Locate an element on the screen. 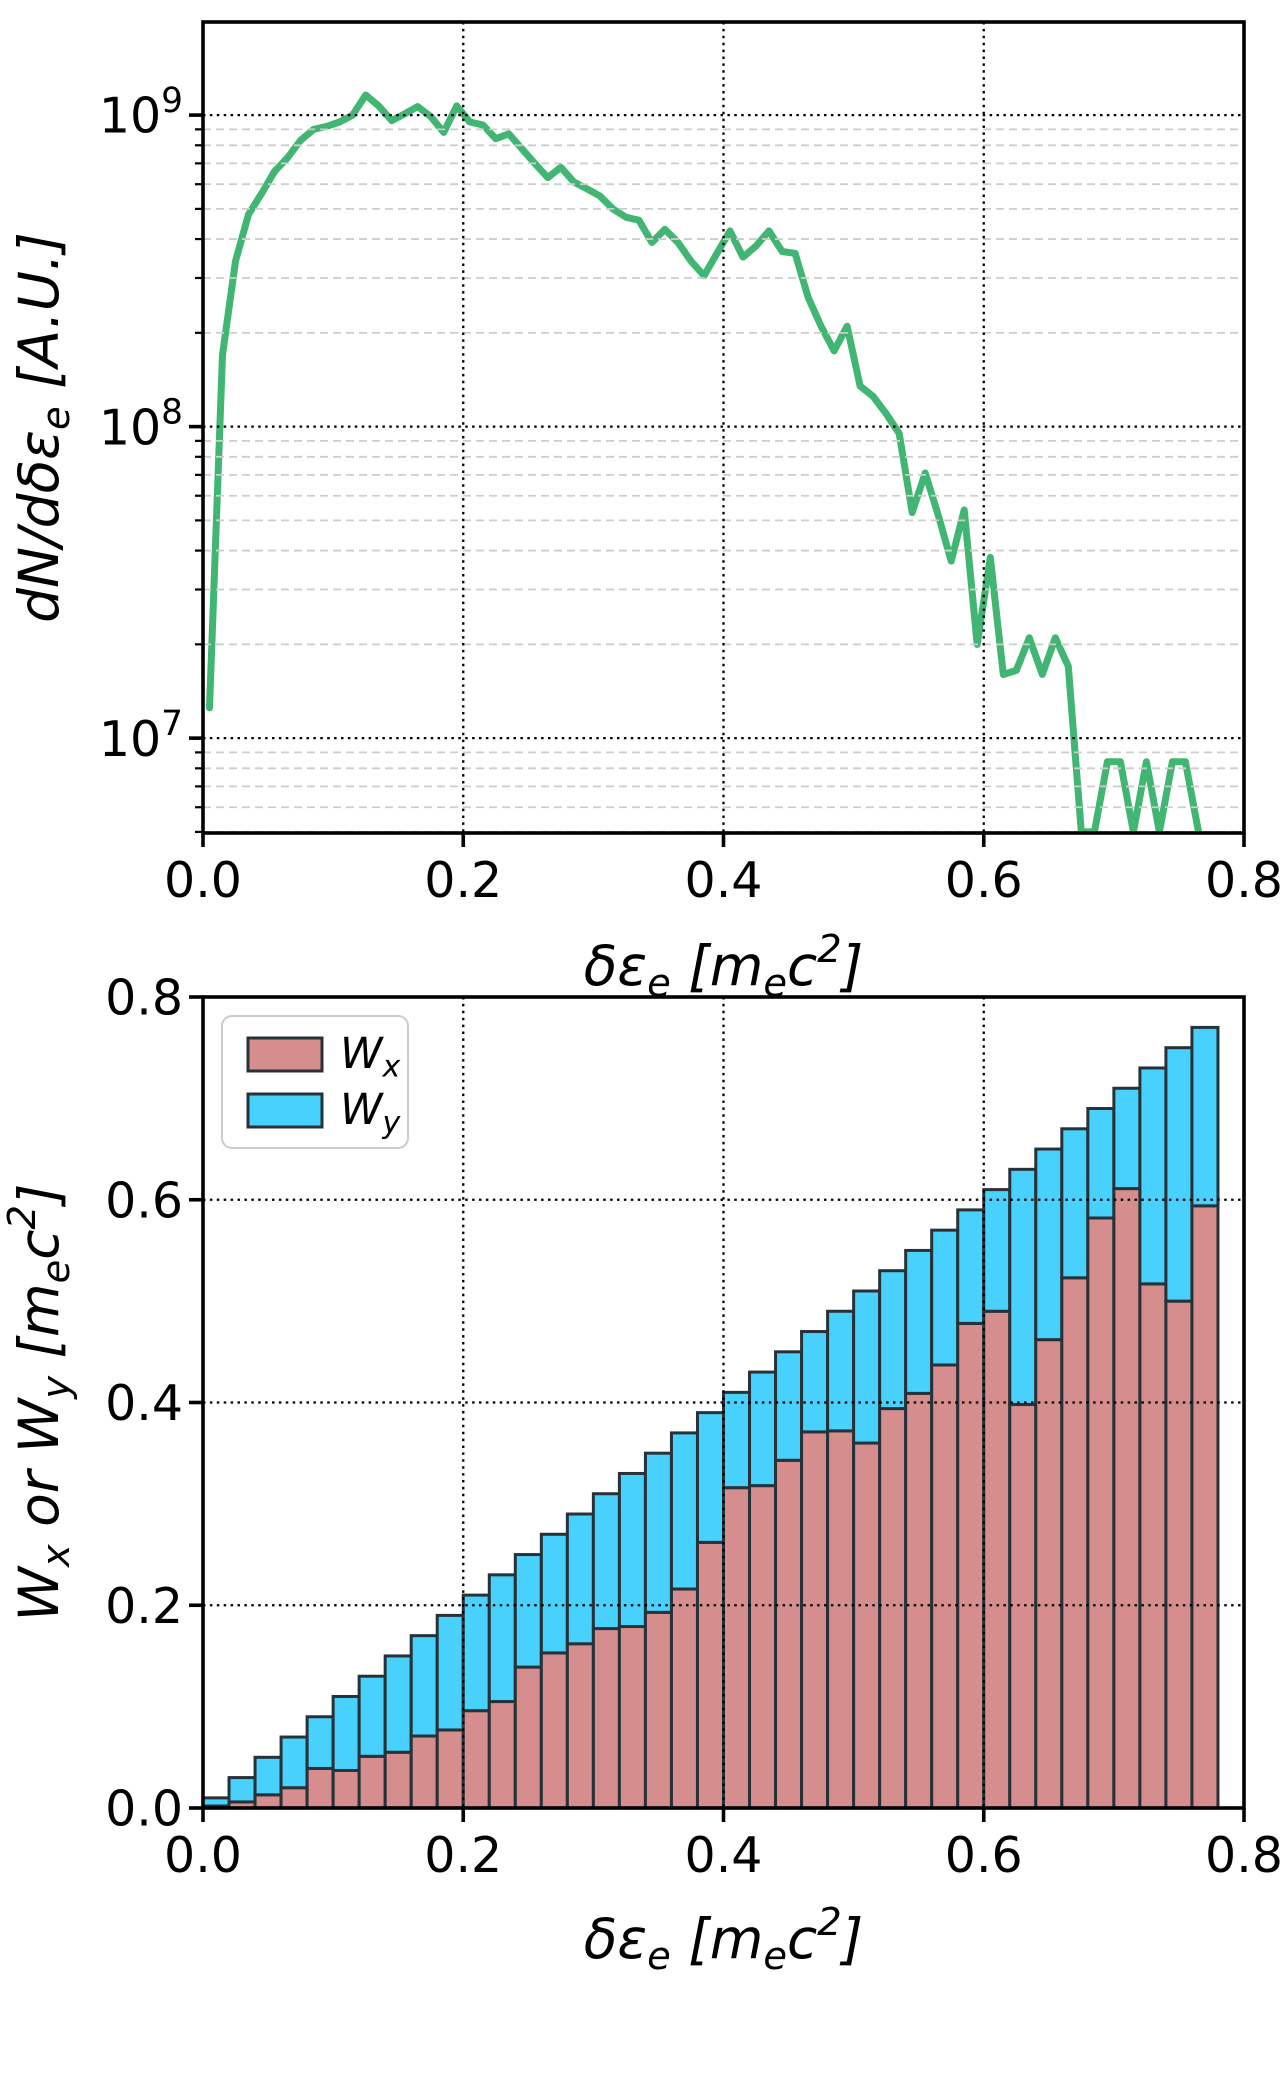  legend-label-wx: Wx is located at coordinates (371, 1057).